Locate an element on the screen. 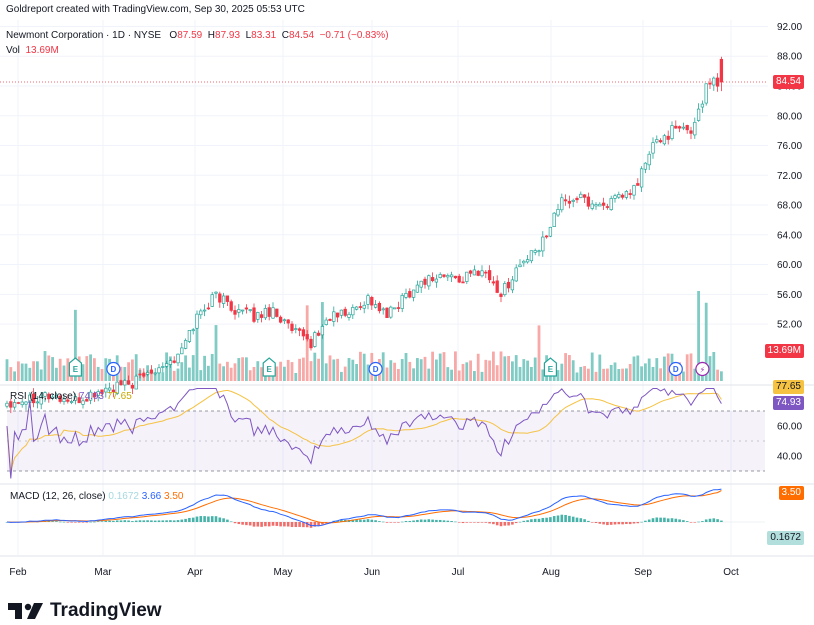 The width and height of the screenshot is (814, 625). event-dividend-marker: ⚡ is located at coordinates (702, 369).